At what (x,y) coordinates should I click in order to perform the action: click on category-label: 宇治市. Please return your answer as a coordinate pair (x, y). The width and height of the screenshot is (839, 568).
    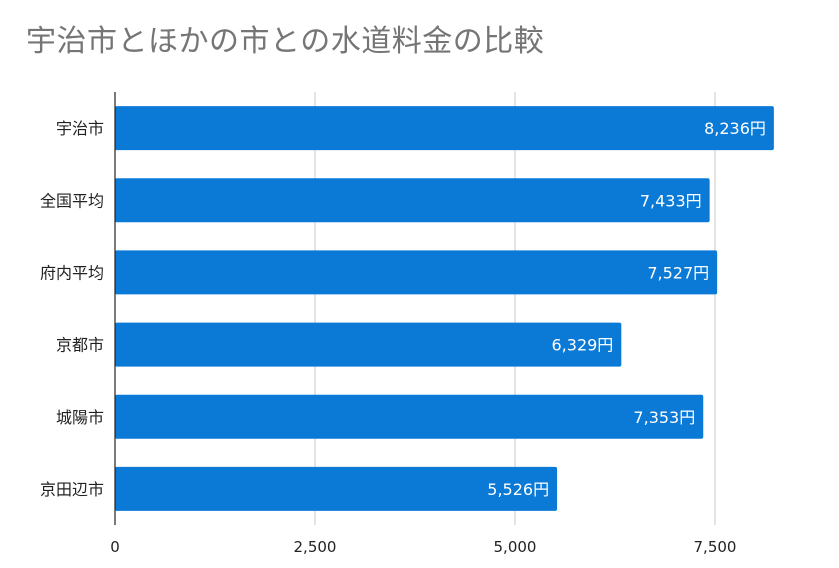
    Looking at the image, I should click on (80, 128).